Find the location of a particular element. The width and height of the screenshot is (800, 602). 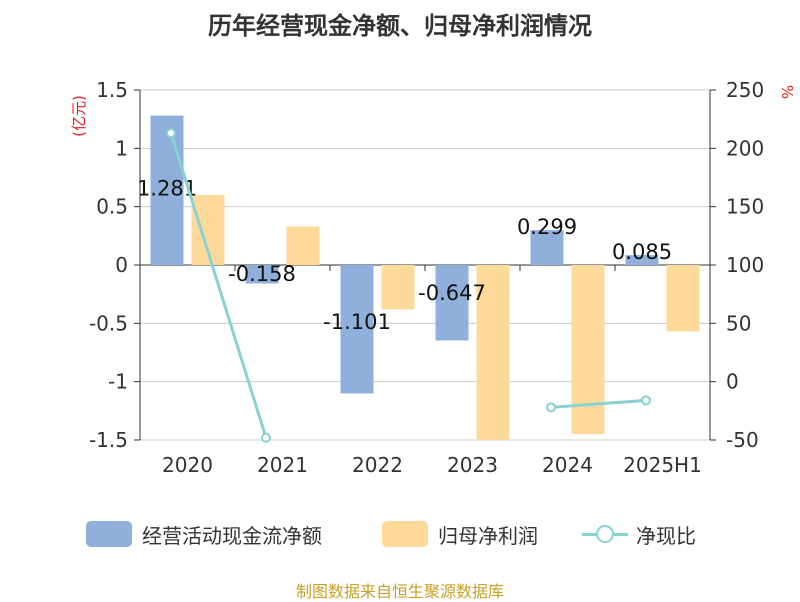

bar-cash-2024 is located at coordinates (547, 247).